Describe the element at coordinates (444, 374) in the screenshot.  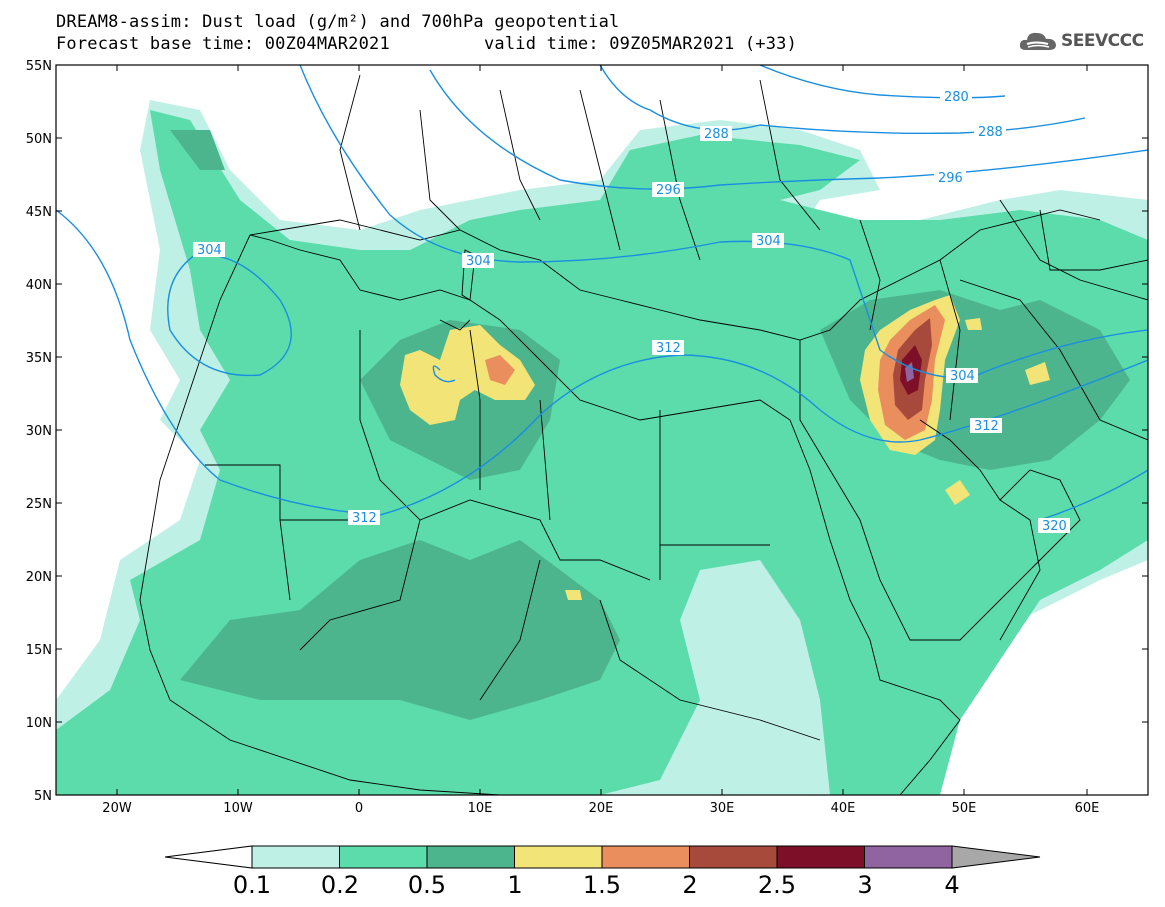
I see `contour-304-small` at that location.